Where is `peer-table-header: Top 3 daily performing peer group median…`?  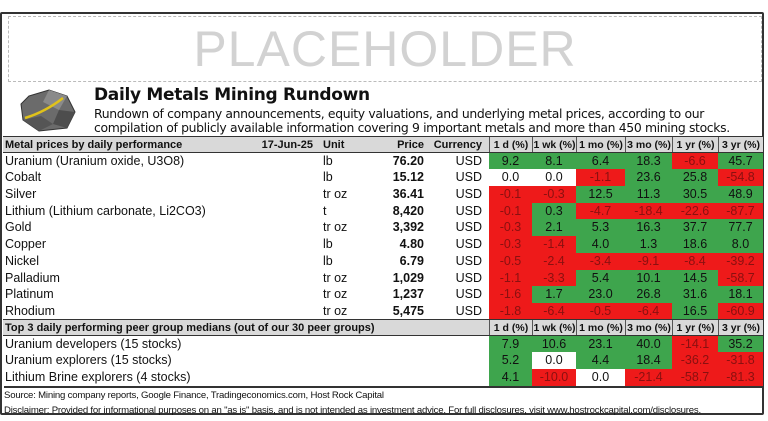 peer-table-header: Top 3 daily performing peer group median… is located at coordinates (383, 327).